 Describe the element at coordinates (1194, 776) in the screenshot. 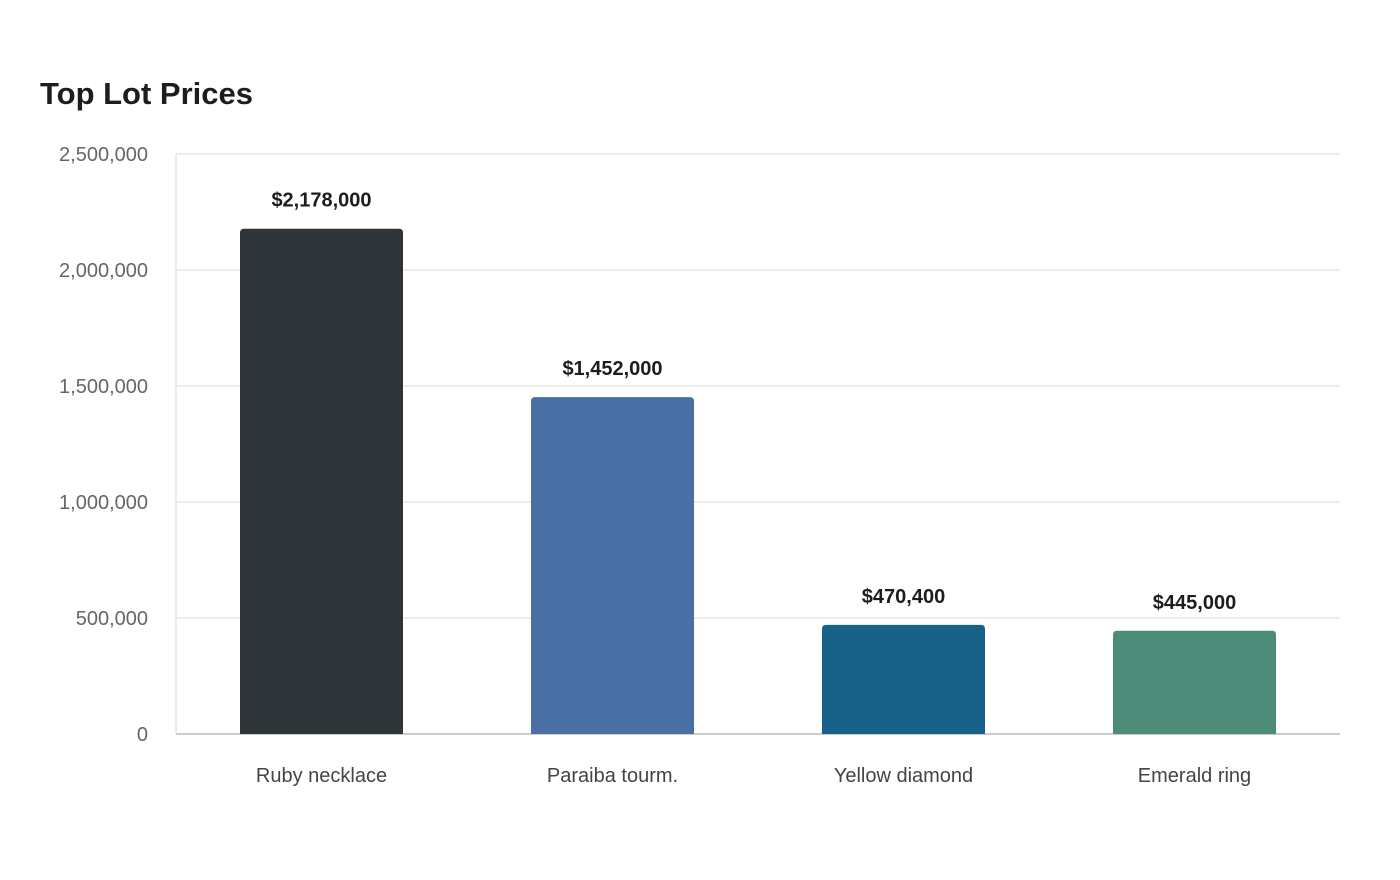

I see `x-category-label: Emerald ring` at that location.